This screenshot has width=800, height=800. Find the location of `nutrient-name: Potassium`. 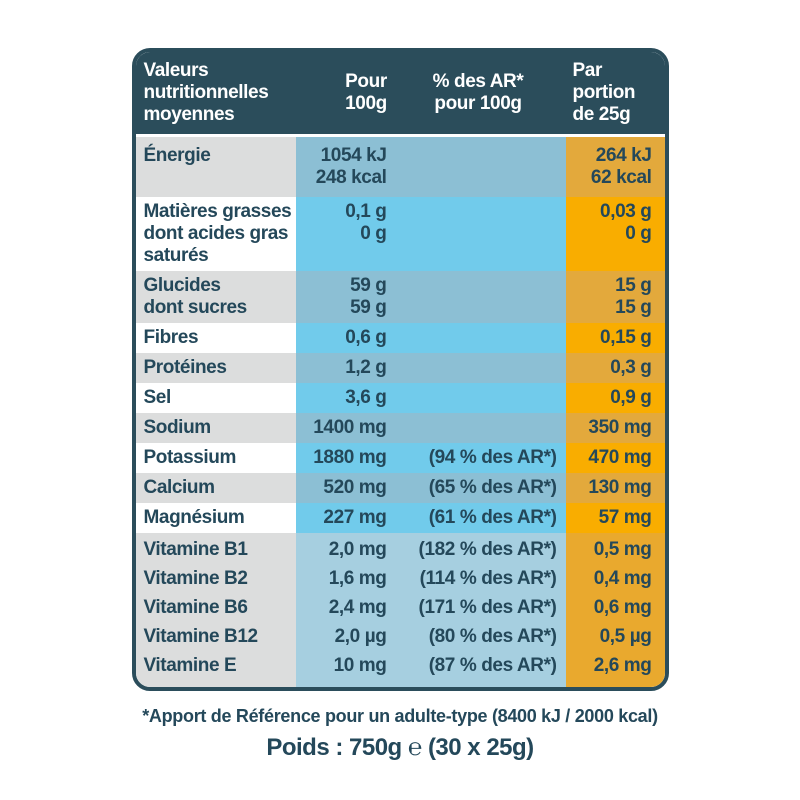

nutrient-name: Potassium is located at coordinates (215, 458).